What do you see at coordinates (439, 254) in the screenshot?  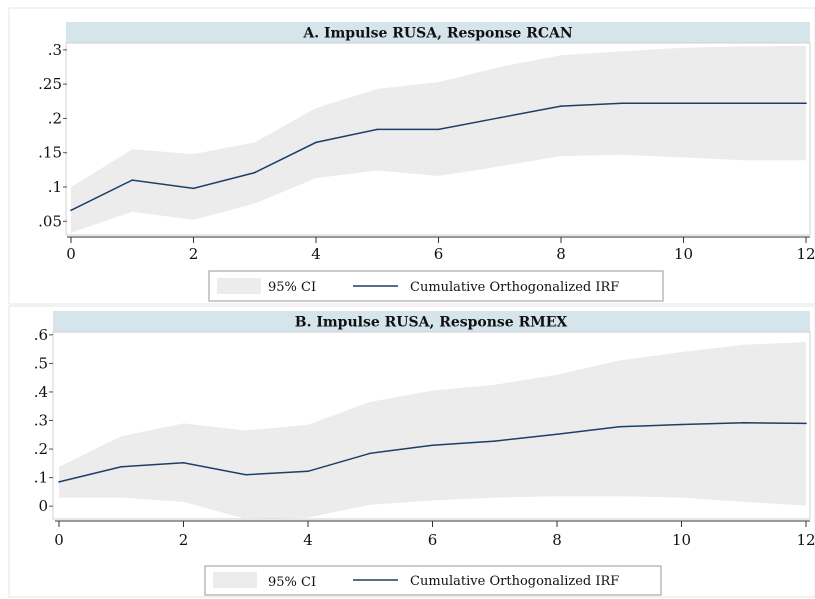 I see `panel-a-x-tick-label-3: 6` at bounding box center [439, 254].